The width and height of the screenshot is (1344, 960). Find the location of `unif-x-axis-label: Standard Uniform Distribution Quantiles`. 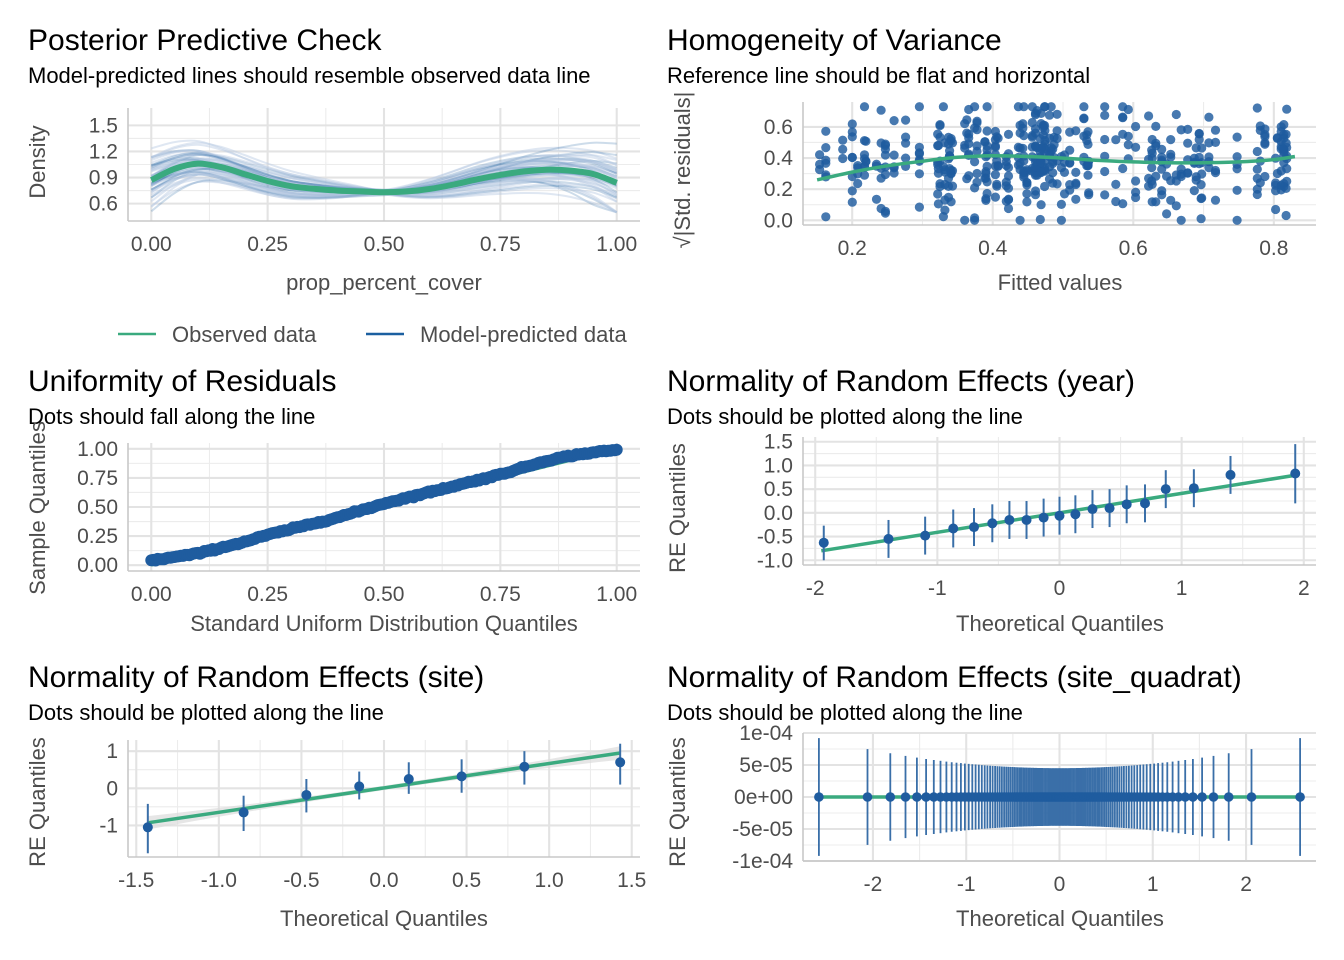

unif-x-axis-label: Standard Uniform Distribution Quantiles is located at coordinates (384, 623).